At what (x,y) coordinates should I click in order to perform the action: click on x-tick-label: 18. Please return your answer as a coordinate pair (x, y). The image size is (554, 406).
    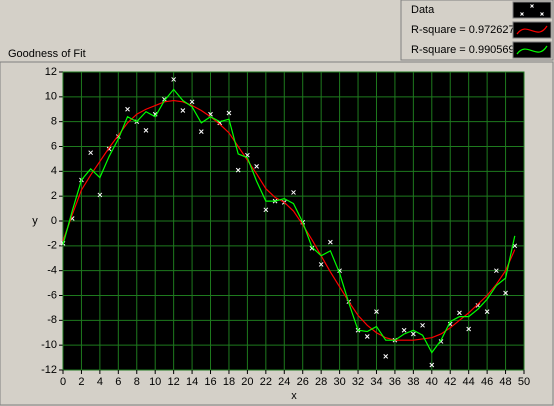
    Looking at the image, I should click on (229, 382).